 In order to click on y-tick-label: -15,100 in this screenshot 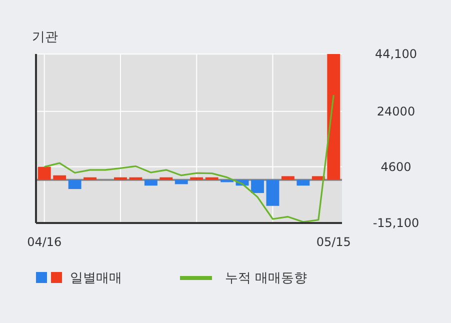, I will do `click(396, 223)`.